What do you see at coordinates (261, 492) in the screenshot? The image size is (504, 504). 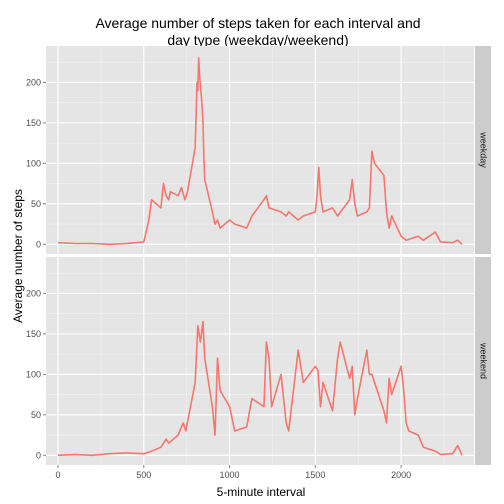 I see `x-axis-title: 5-minute interval` at bounding box center [261, 492].